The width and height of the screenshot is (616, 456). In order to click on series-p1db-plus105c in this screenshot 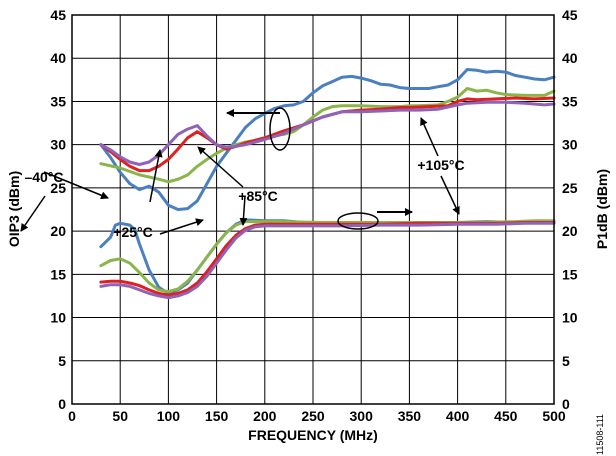, I will do `click(327, 260)`.